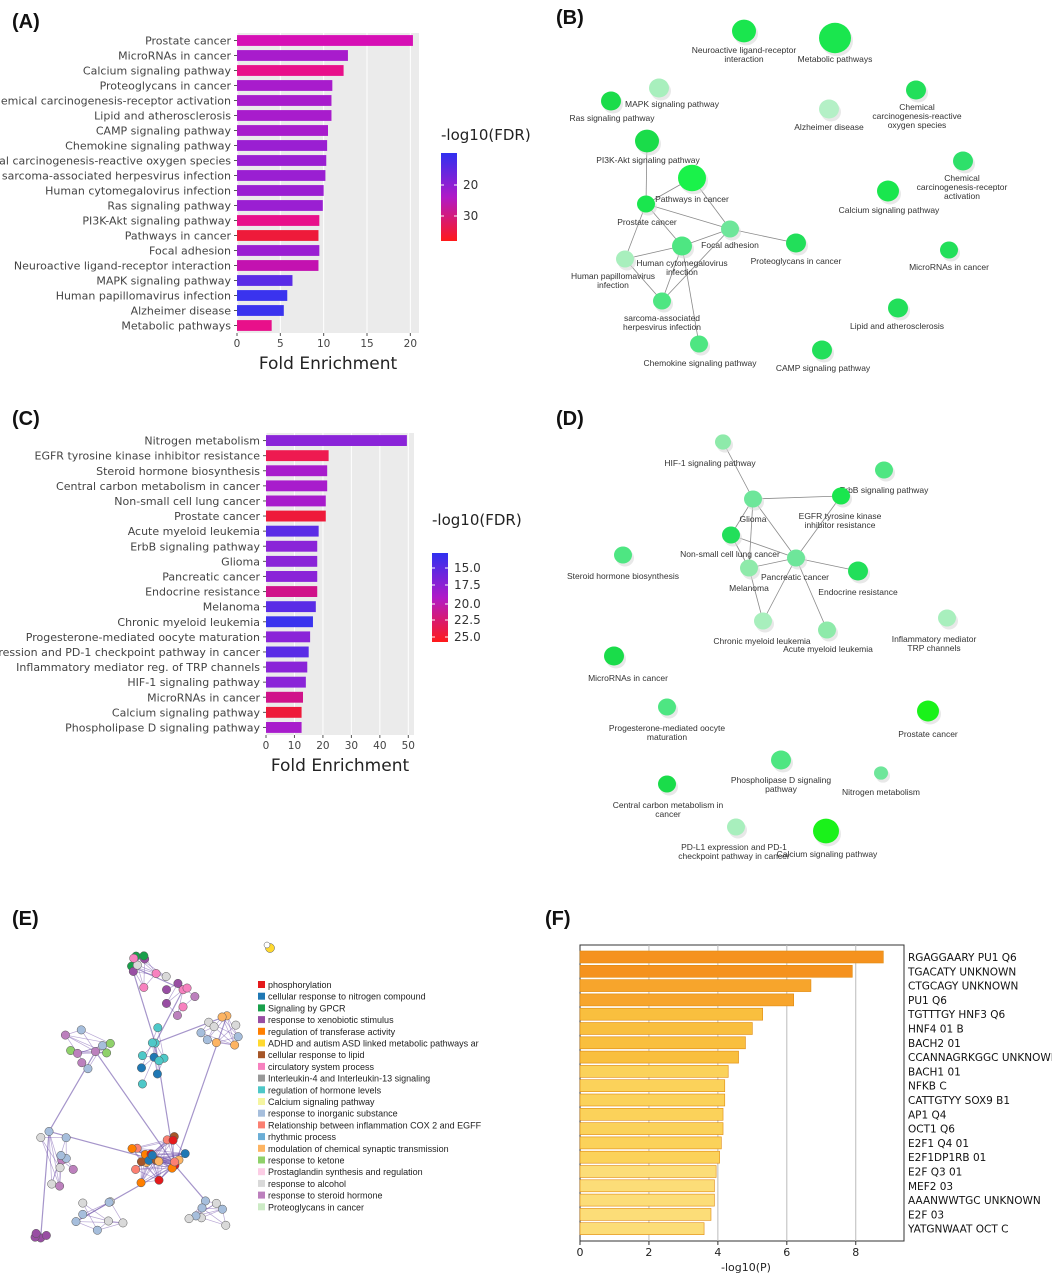 The height and width of the screenshot is (1278, 1052). What do you see at coordinates (188, 41) in the screenshot?
I see `category-label: Prostate cancer` at bounding box center [188, 41].